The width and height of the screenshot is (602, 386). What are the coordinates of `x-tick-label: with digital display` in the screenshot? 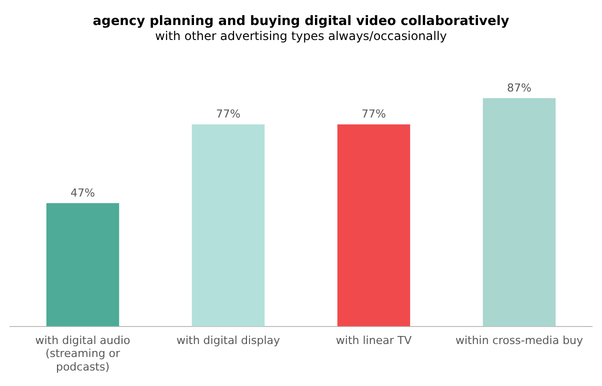 It's located at (228, 340).